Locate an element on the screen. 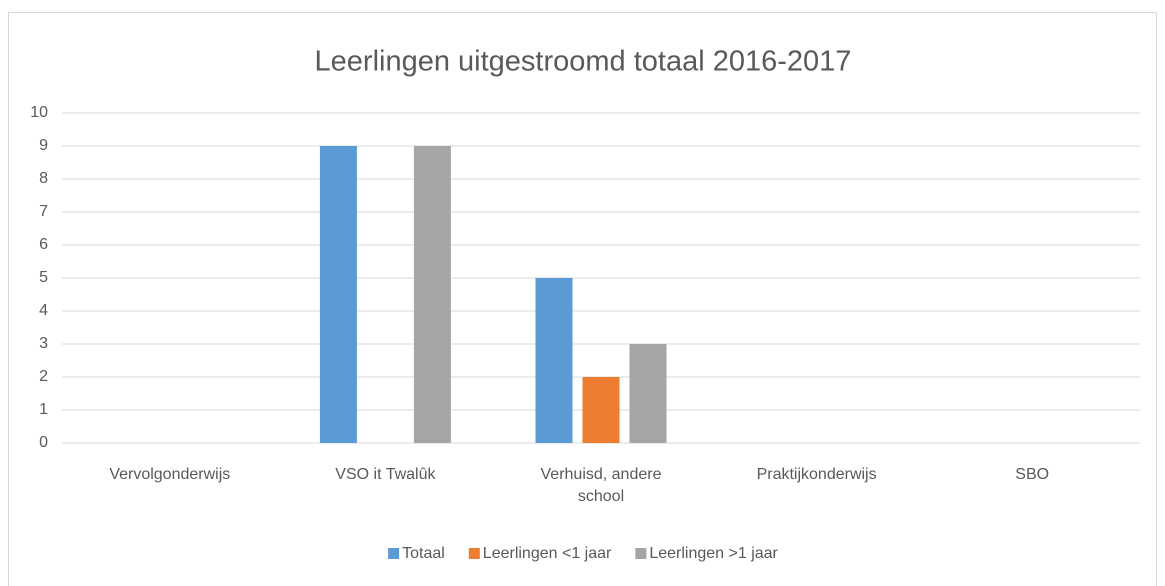 The image size is (1165, 586). y-tick-label: 7 is located at coordinates (43, 211).